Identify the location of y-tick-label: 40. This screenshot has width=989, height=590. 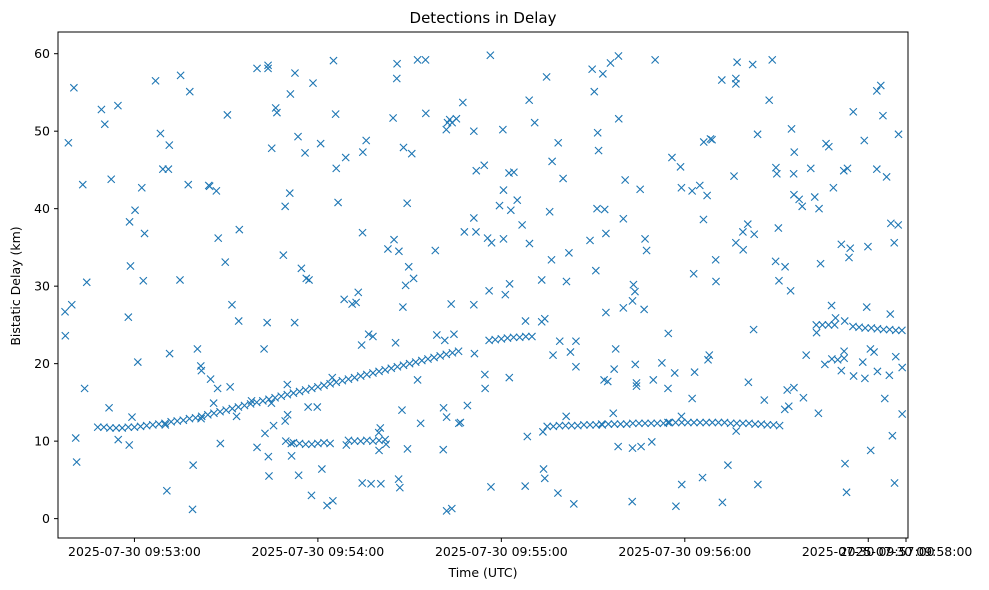
(42, 208).